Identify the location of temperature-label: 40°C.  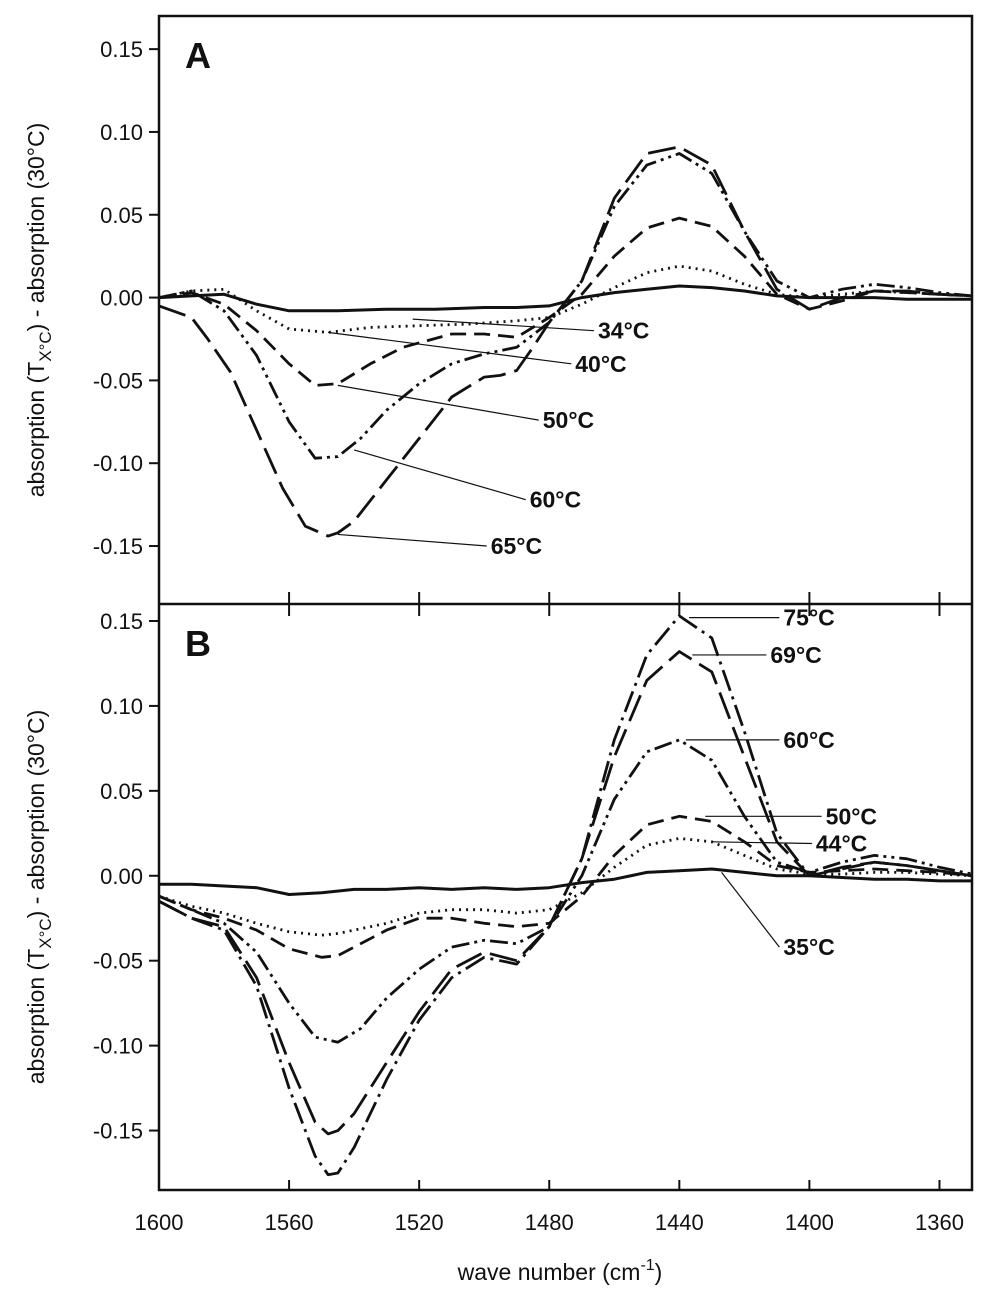
(600, 364).